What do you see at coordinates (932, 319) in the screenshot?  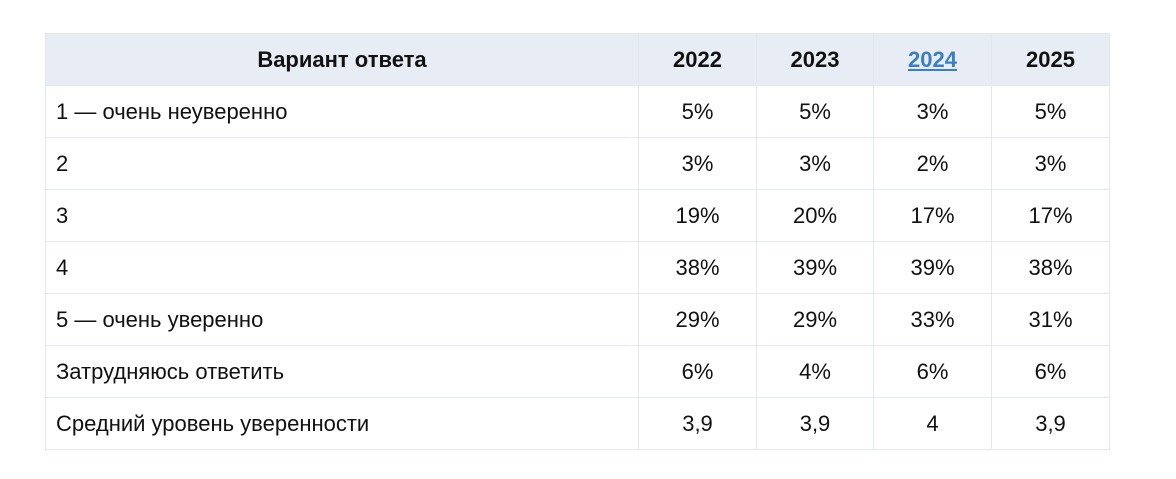 I see `cell: 33%` at bounding box center [932, 319].